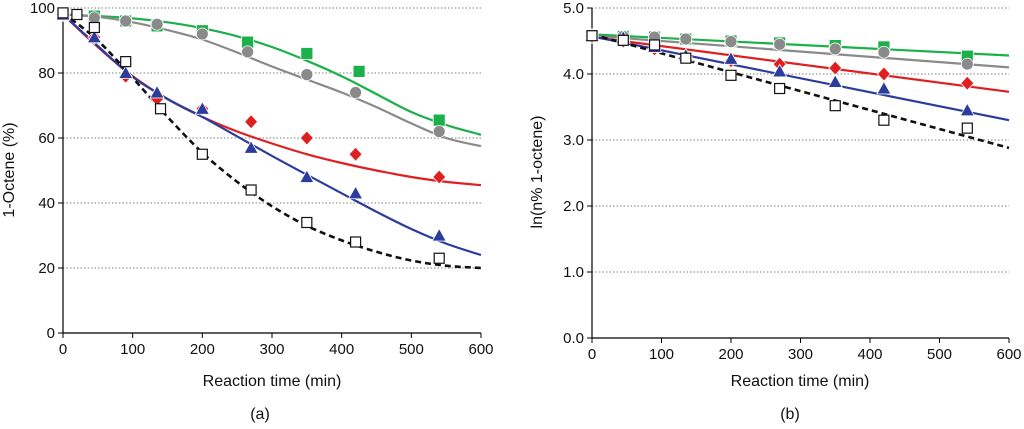 This screenshot has width=1024, height=429. I want to click on panel-b-x-tick-label: 200, so click(730, 354).